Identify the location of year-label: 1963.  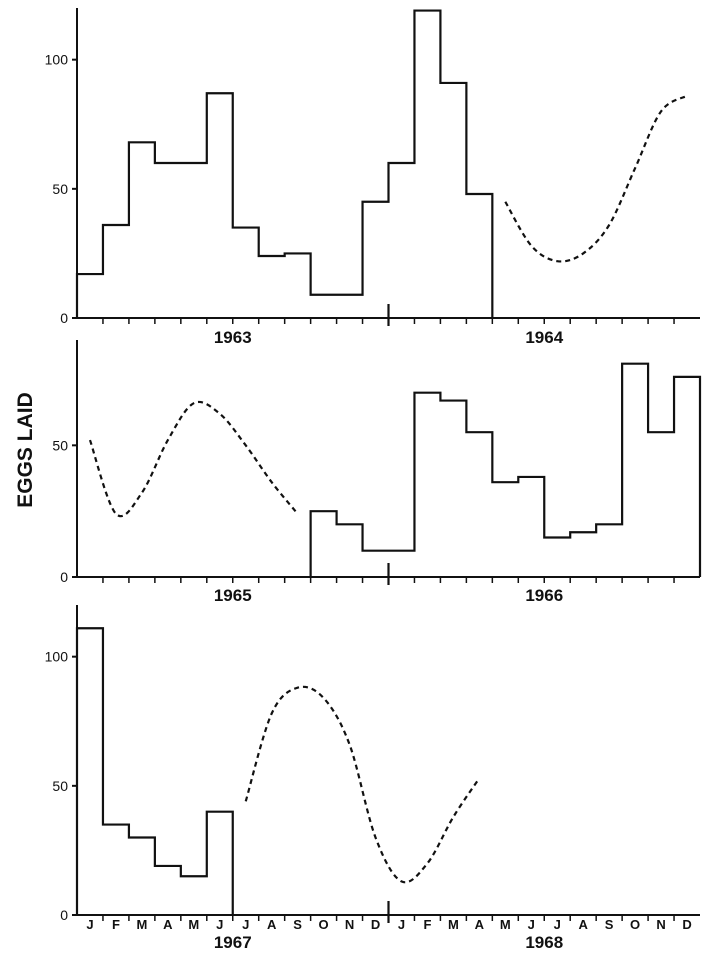
(233, 337).